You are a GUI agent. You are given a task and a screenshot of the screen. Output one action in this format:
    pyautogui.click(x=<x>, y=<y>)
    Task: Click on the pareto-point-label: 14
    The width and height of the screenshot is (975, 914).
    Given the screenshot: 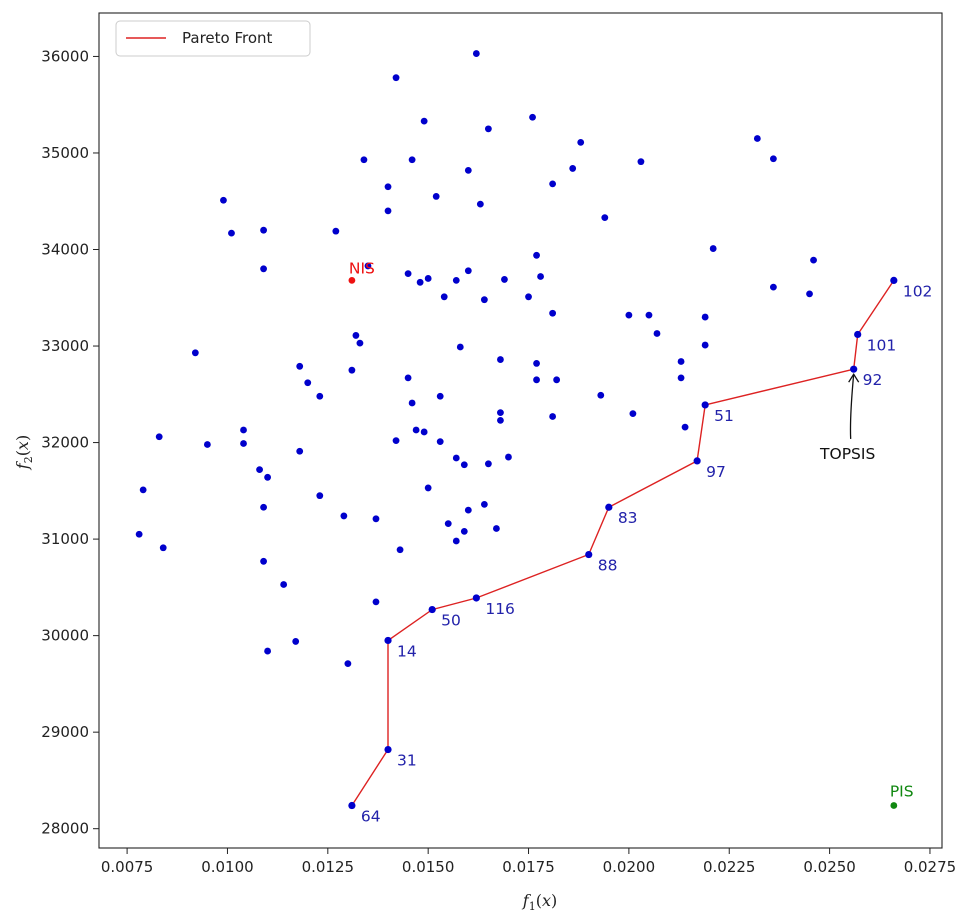 What is the action you would take?
    pyautogui.click(x=407, y=651)
    